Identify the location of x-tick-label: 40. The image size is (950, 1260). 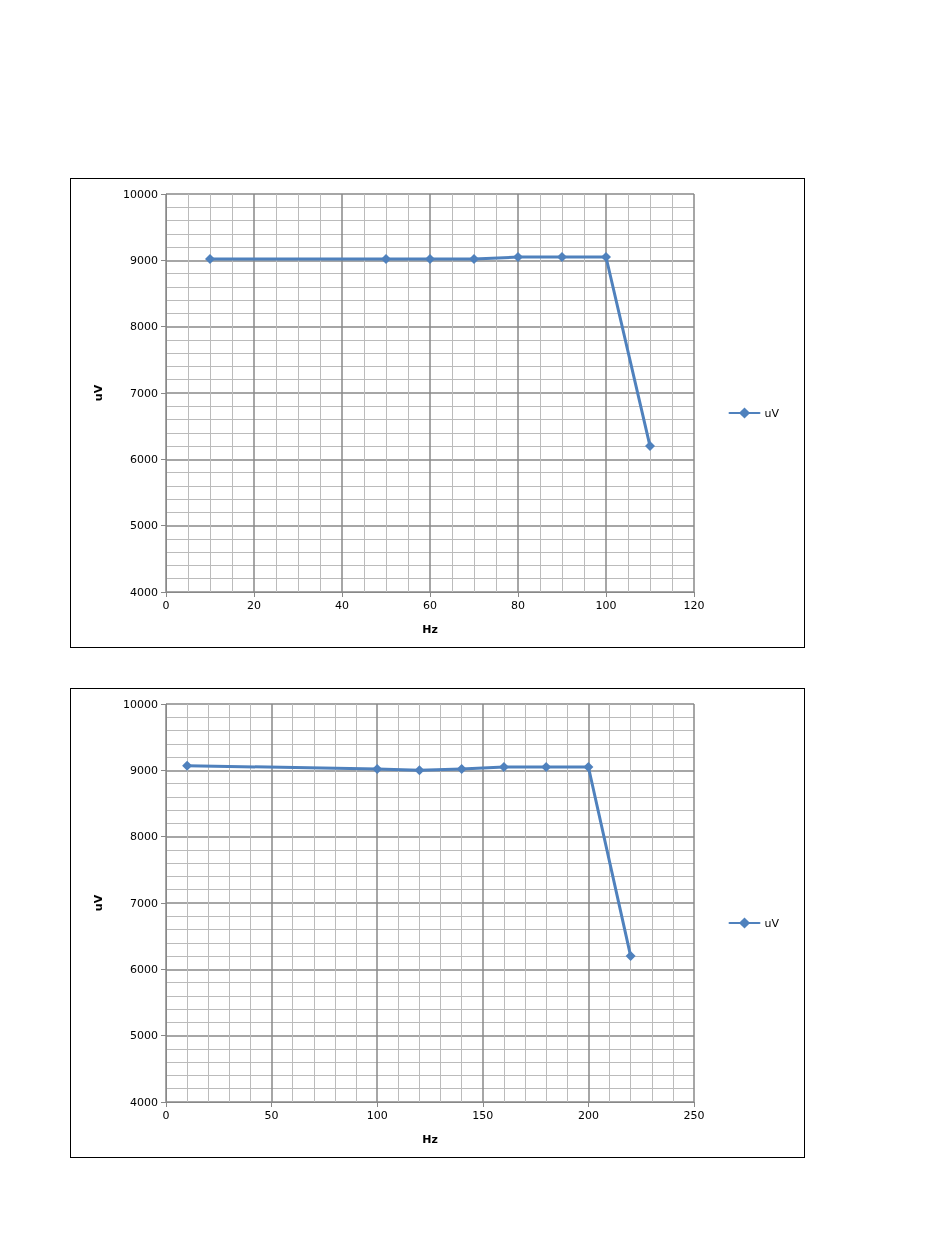
(342, 605).